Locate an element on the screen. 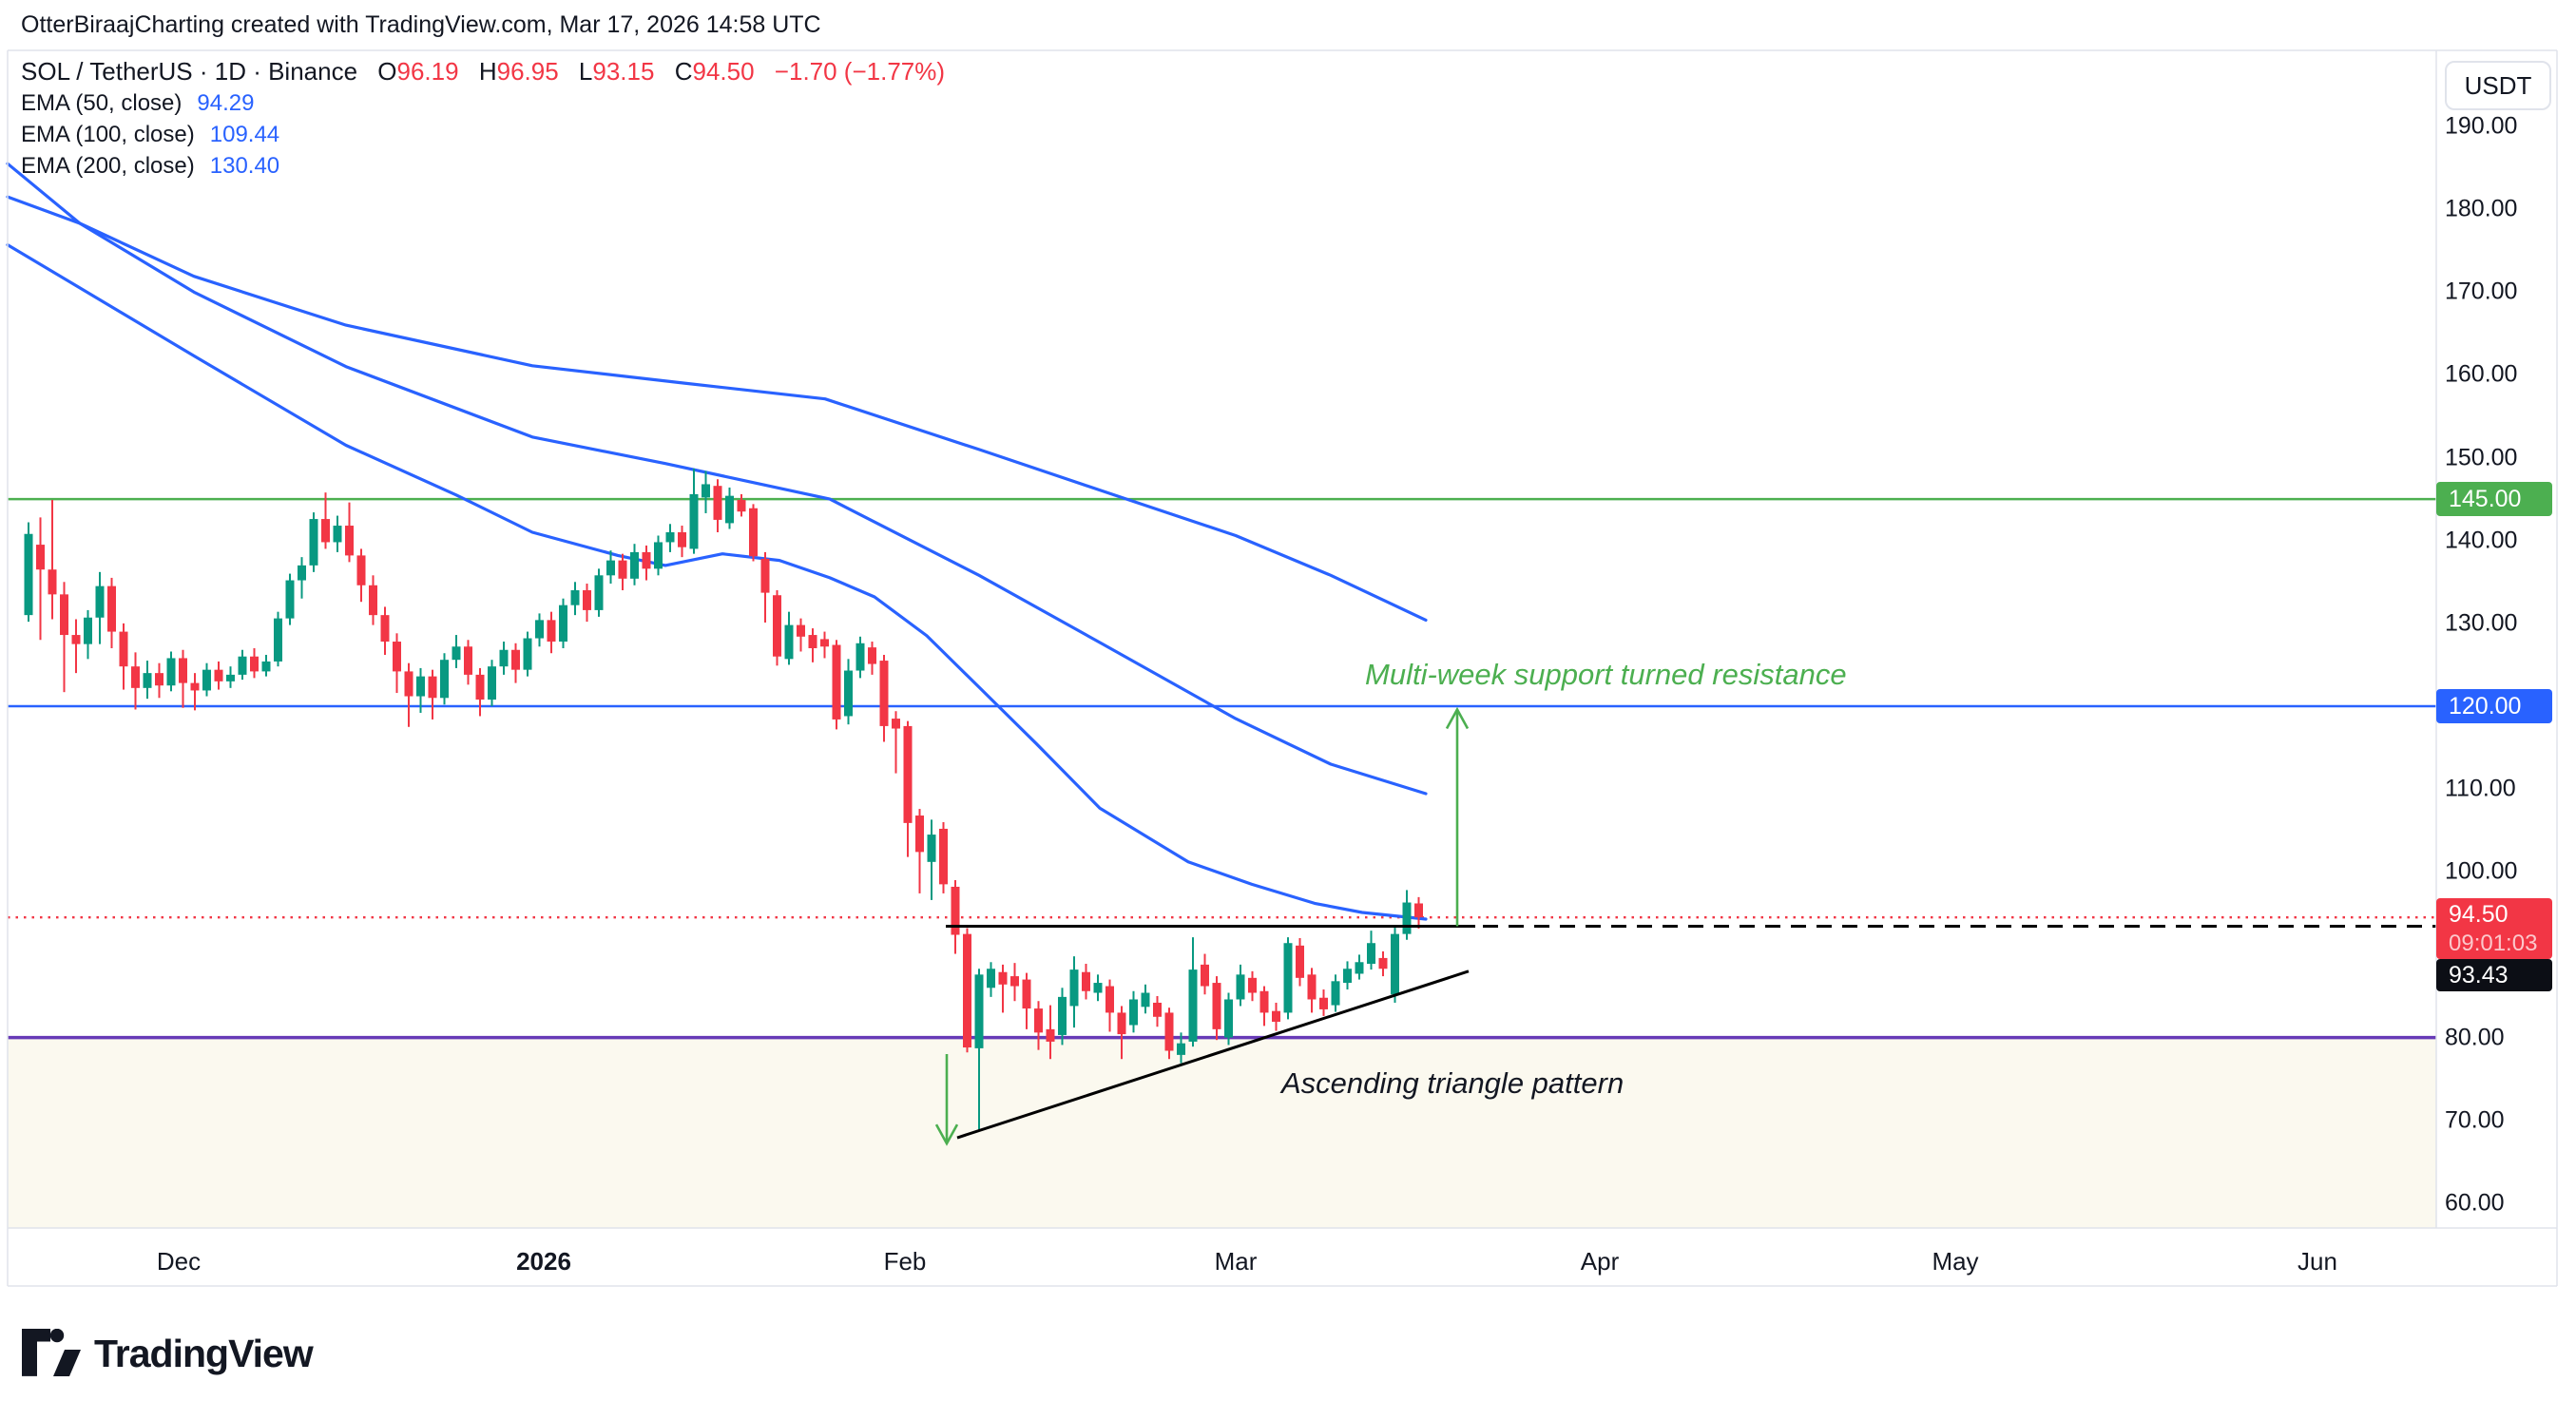  time-tick-label: Dec is located at coordinates (179, 1261).